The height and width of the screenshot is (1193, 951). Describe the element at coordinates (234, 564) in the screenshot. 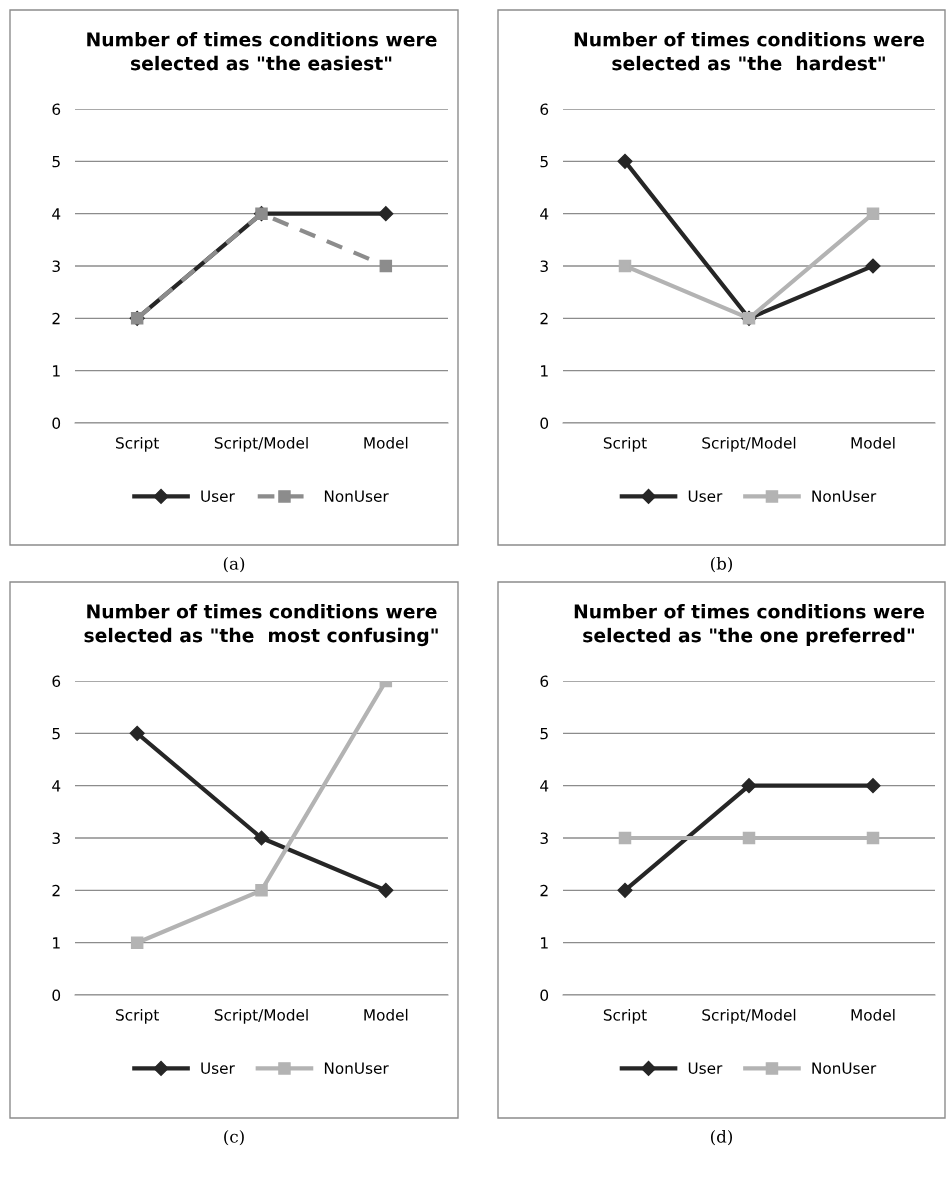

I see `text: (a)` at that location.